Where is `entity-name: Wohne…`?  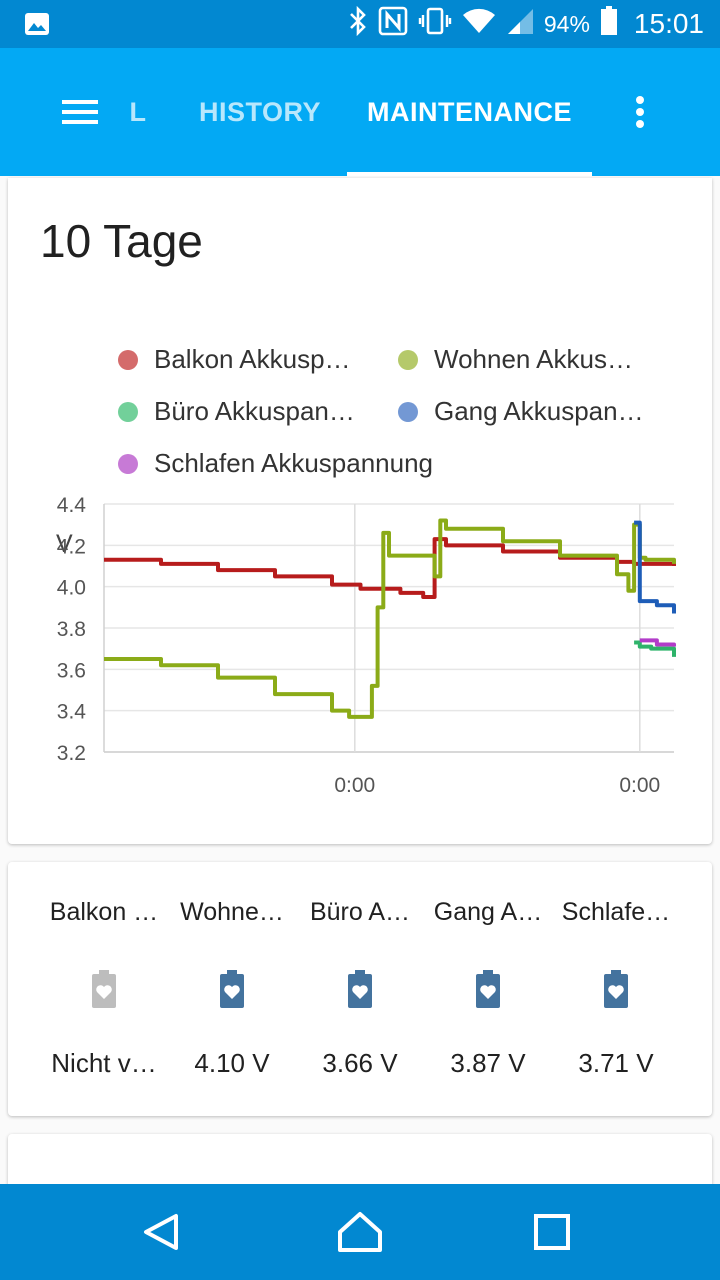
entity-name: Wohne… is located at coordinates (232, 912).